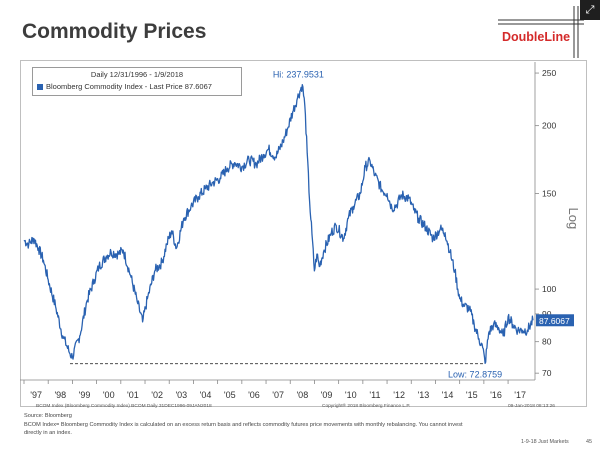 The image size is (600, 449). I want to click on source-label: Source: Bloomberg, so click(48, 416).